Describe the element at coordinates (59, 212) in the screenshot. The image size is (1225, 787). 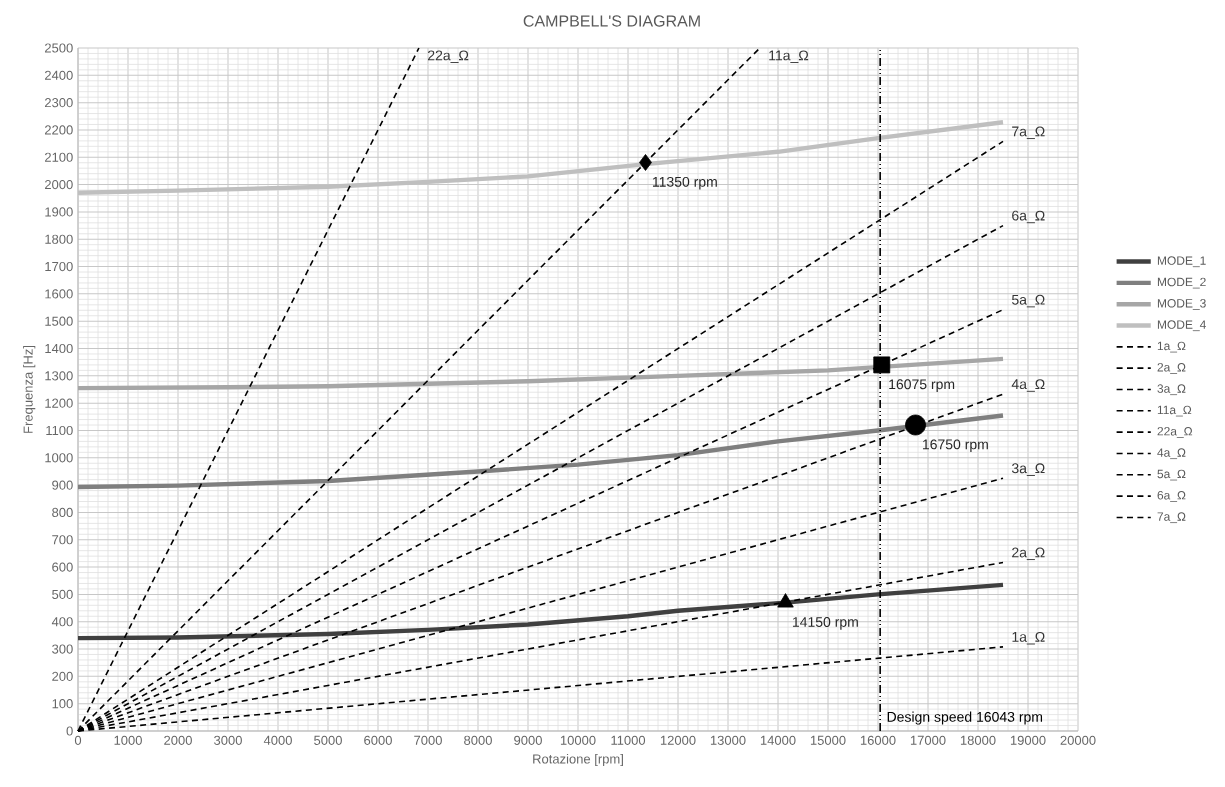
I see `y-tick-label: 1900` at that location.